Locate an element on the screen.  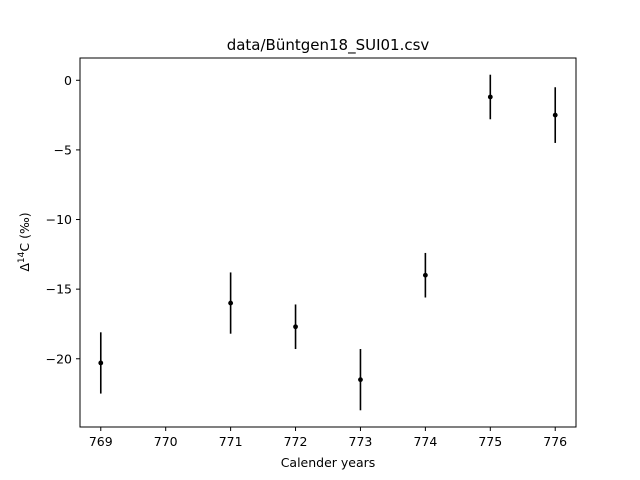
y-axis-label: Δ14C (‰) is located at coordinates (24, 241).